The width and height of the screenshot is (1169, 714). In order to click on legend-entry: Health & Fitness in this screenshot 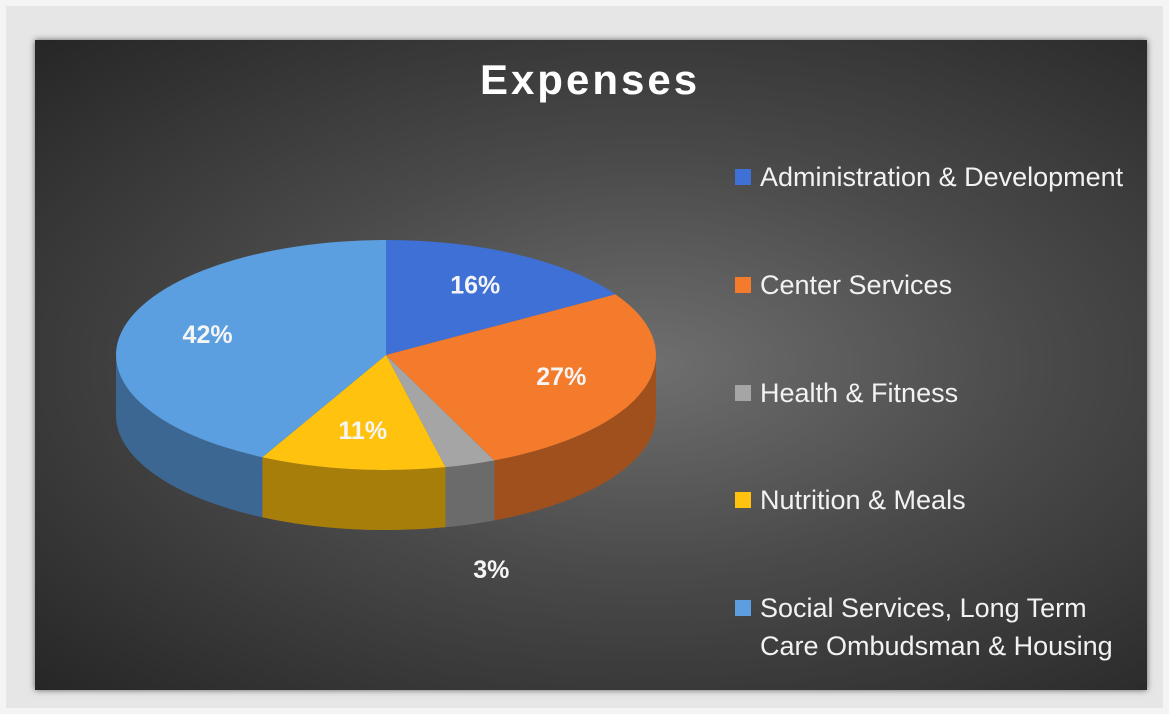, I will do `click(940, 393)`.